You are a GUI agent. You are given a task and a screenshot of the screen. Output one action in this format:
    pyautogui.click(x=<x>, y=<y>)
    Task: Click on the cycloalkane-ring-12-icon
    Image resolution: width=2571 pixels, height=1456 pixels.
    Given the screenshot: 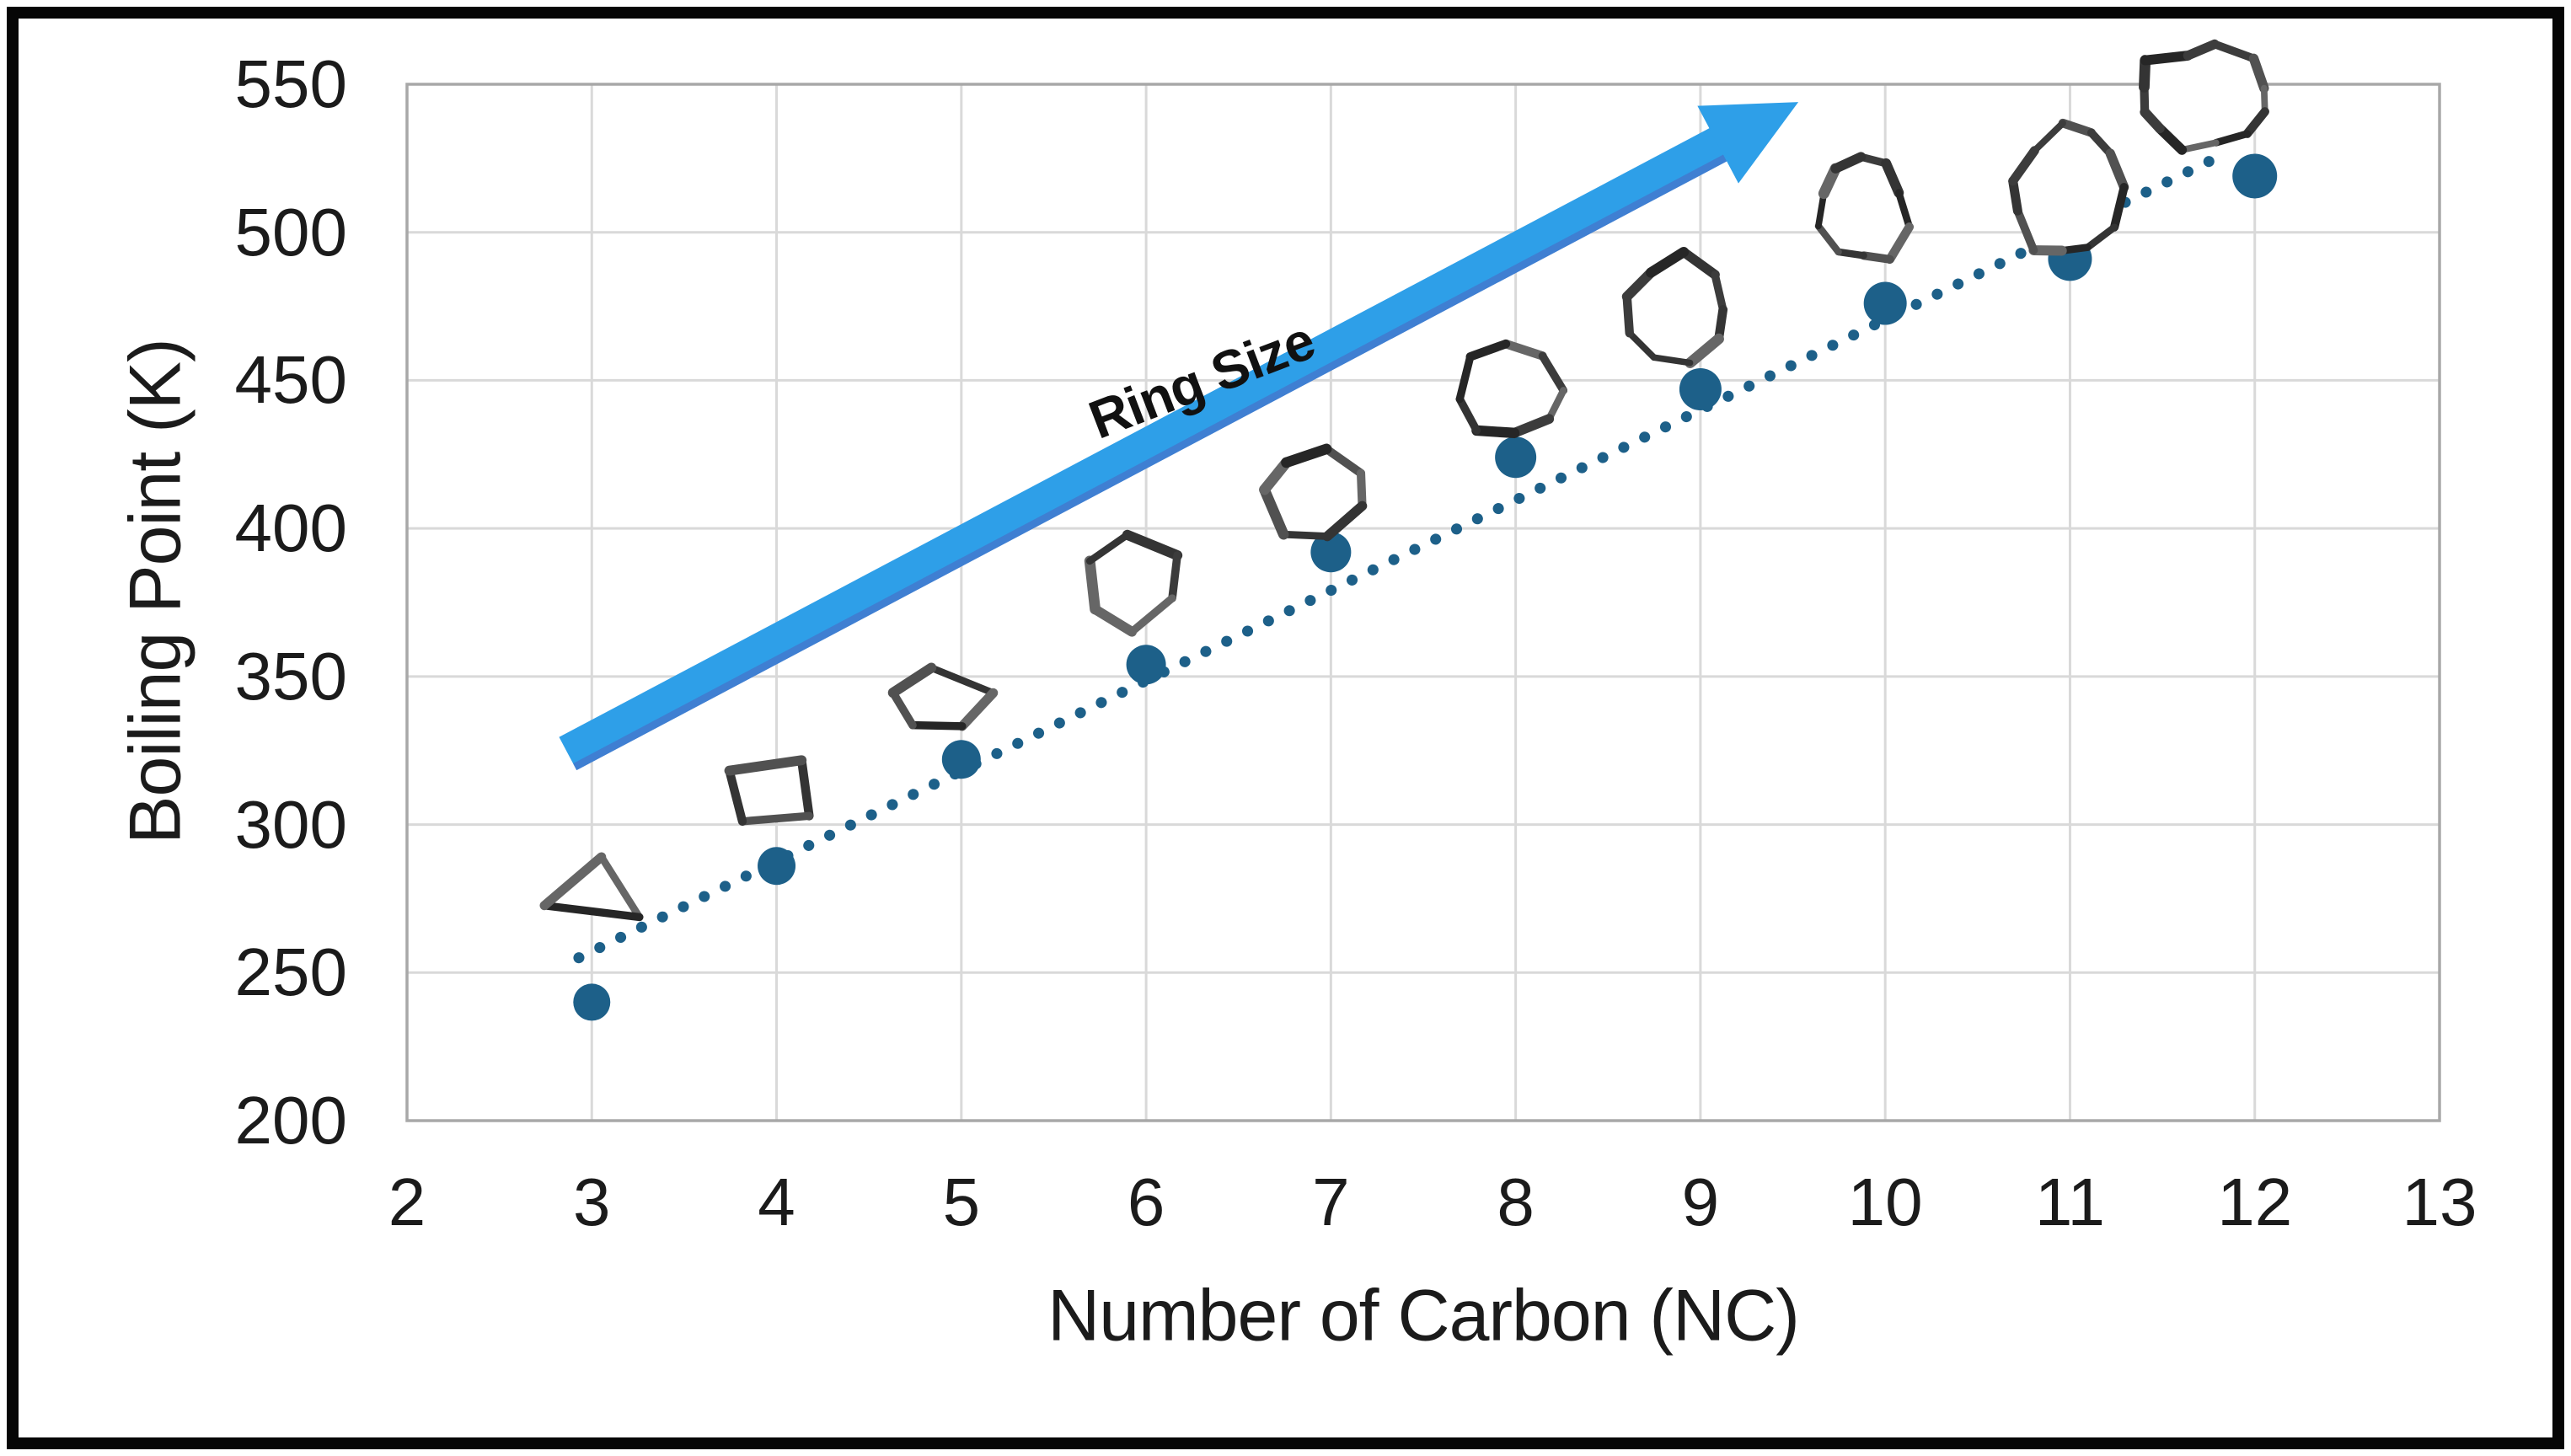 What is the action you would take?
    pyautogui.click(x=2204, y=97)
    